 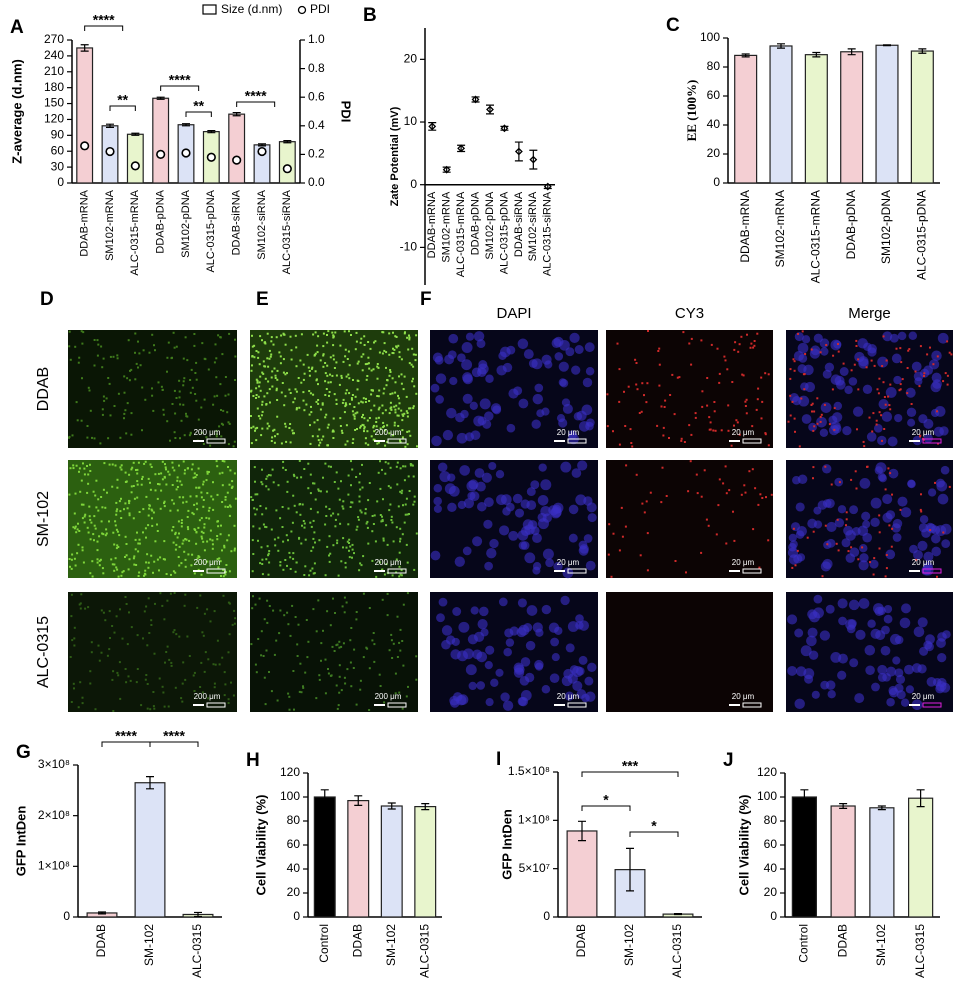 What do you see at coordinates (689, 389) in the screenshot?
I see `micrograph: 20 μm` at bounding box center [689, 389].